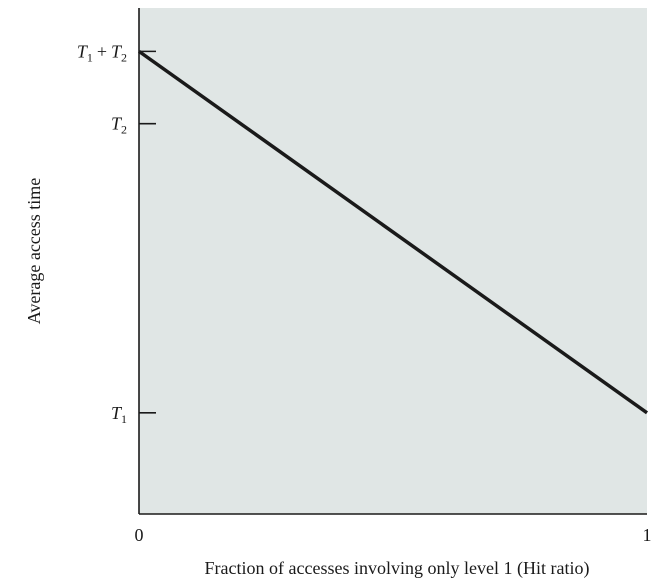  I want to click on y-tick-label: T2, so click(119, 125).